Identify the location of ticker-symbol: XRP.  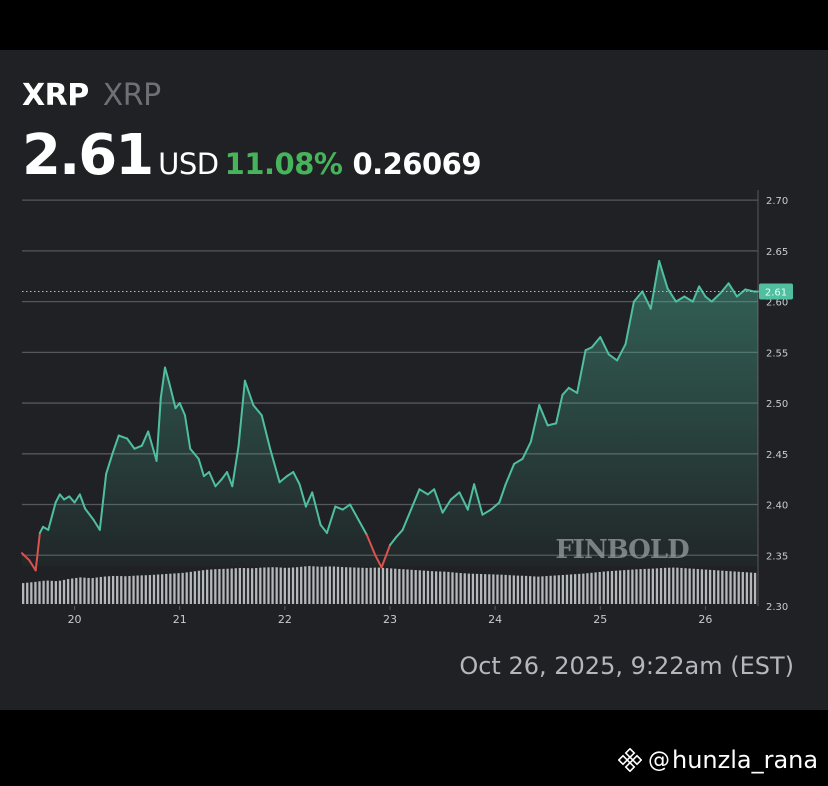
(55, 95).